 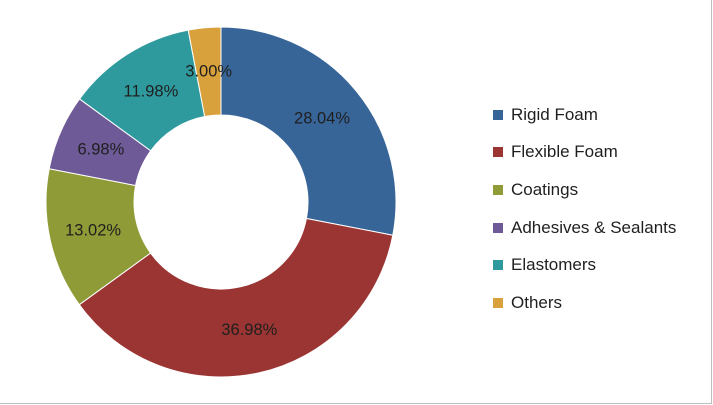 I want to click on slice-rigid-foam, so click(x=308, y=131).